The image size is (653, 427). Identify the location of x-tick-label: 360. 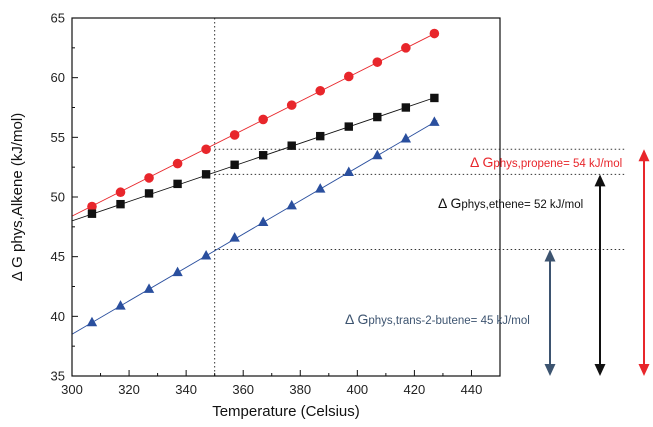
(243, 389).